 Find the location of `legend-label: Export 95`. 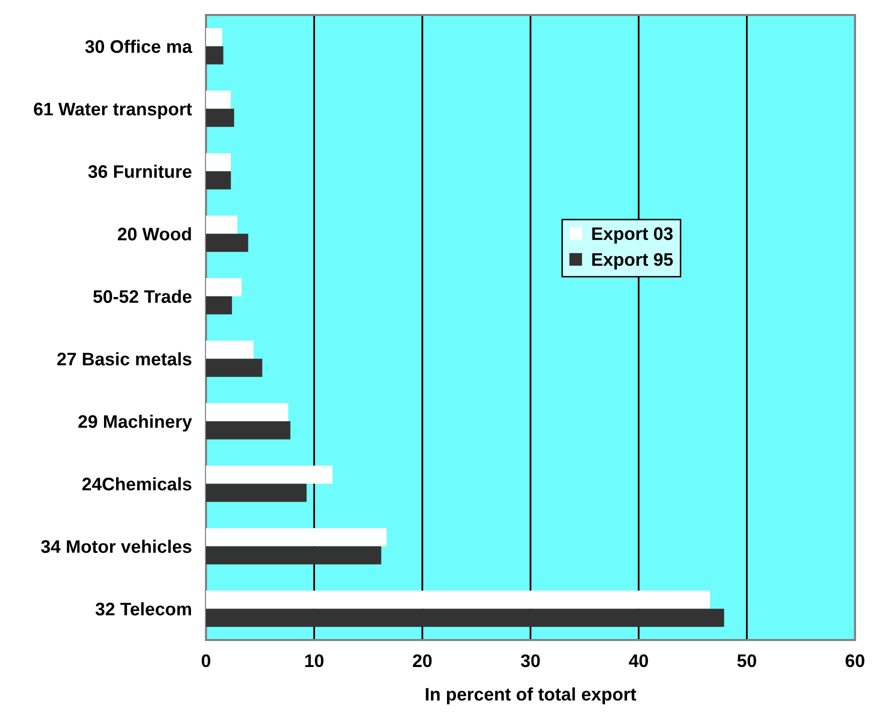

legend-label: Export 95 is located at coordinates (632, 261).